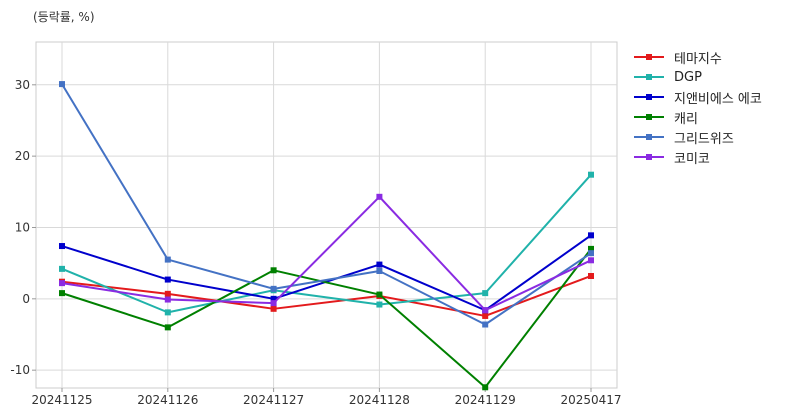 This screenshot has width=790, height=416. I want to click on legend-item: 그리드위즈, so click(698, 137).